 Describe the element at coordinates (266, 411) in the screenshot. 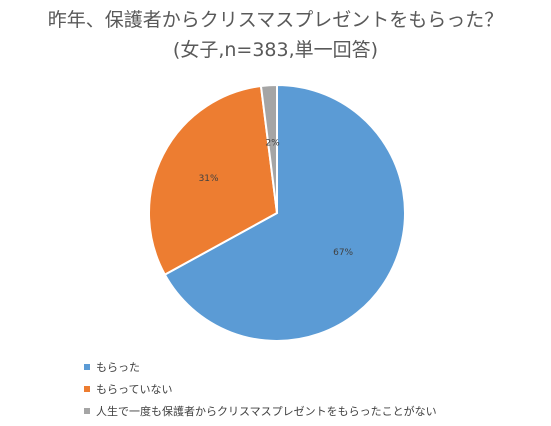

I see `legend-label-never-received: 人生で一度も保護者からクリスマスプレゼントをもらったことがない` at that location.